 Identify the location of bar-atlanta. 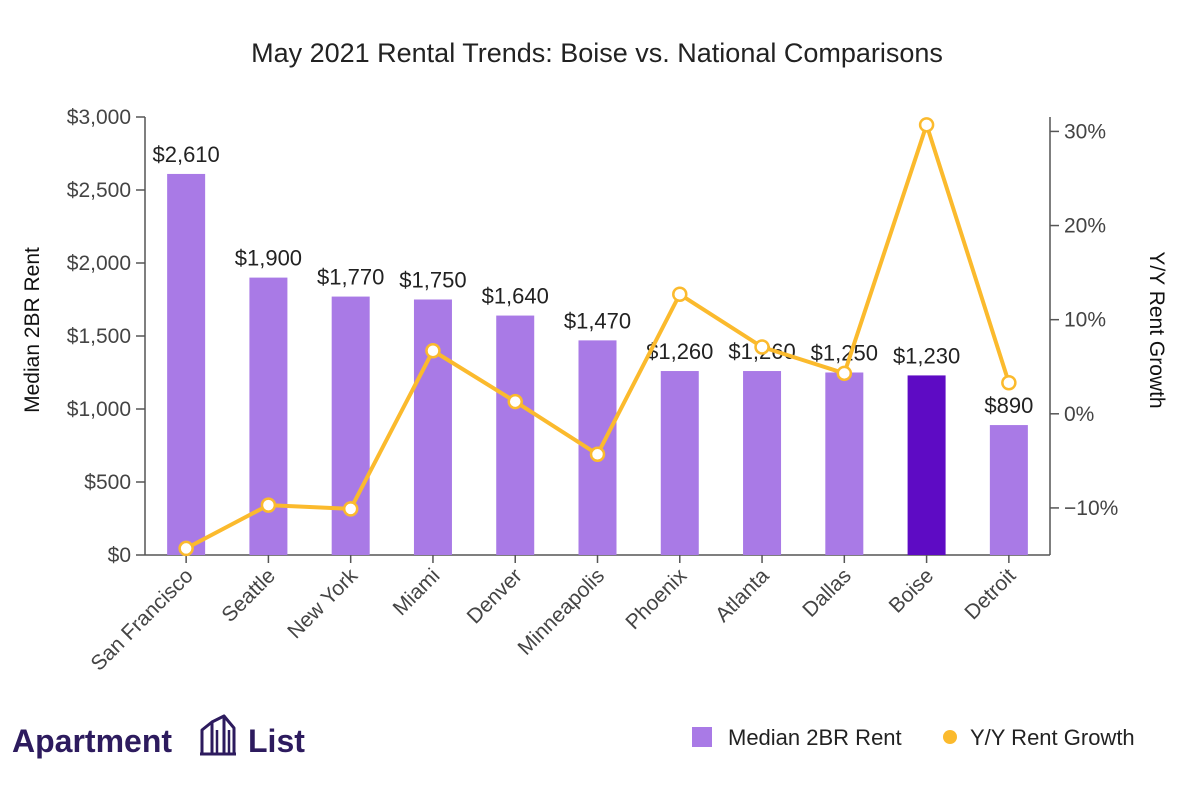
(762, 463).